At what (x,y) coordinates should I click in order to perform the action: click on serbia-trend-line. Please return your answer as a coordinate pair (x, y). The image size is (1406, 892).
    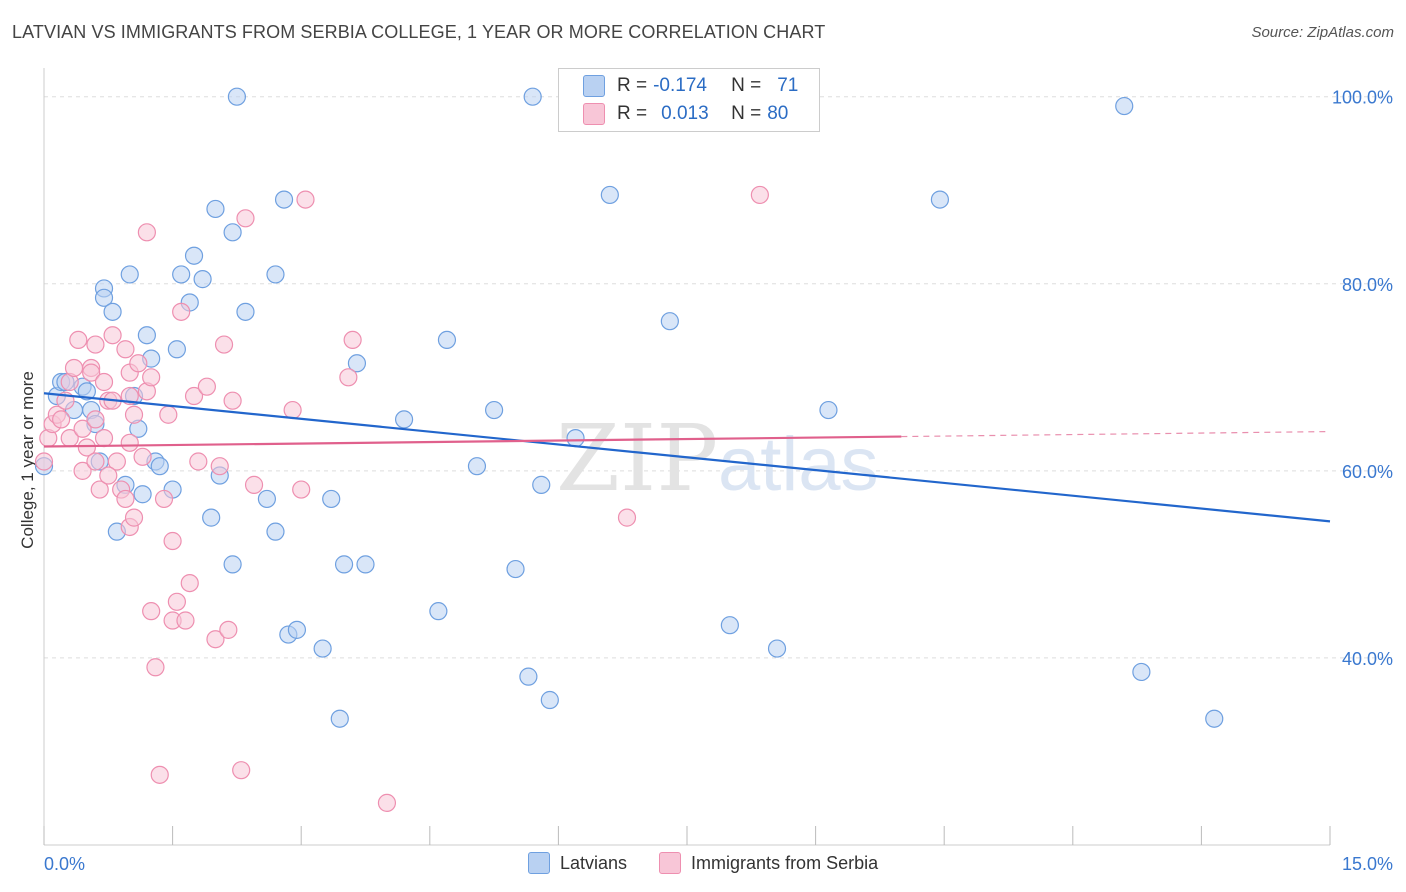
    Looking at the image, I should click on (472, 441).